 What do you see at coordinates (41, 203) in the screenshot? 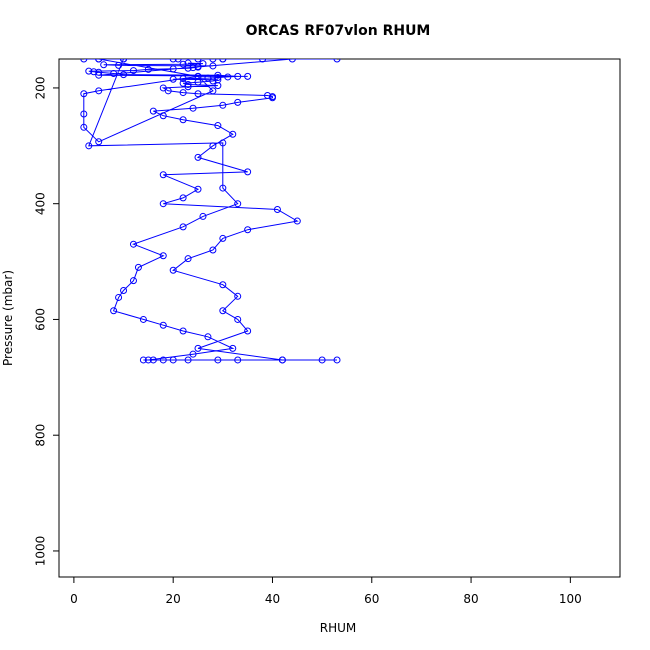
I see `y-tick-label: 400` at bounding box center [41, 203].